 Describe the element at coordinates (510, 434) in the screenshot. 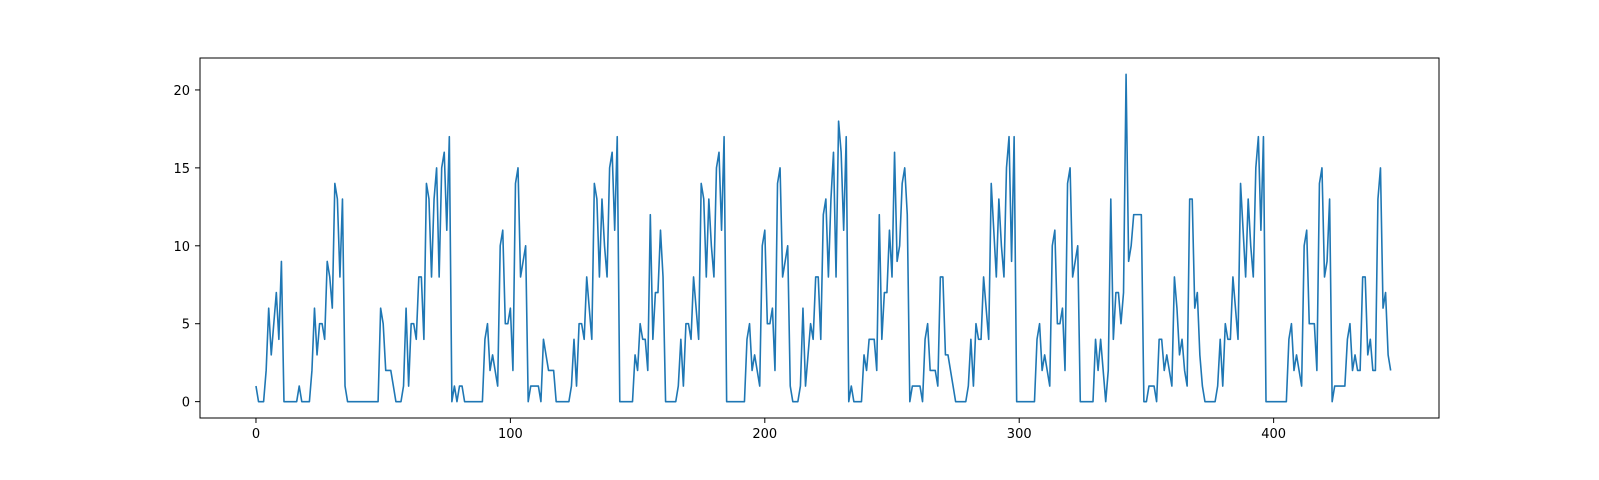

I see `x-tick-label: 100` at that location.